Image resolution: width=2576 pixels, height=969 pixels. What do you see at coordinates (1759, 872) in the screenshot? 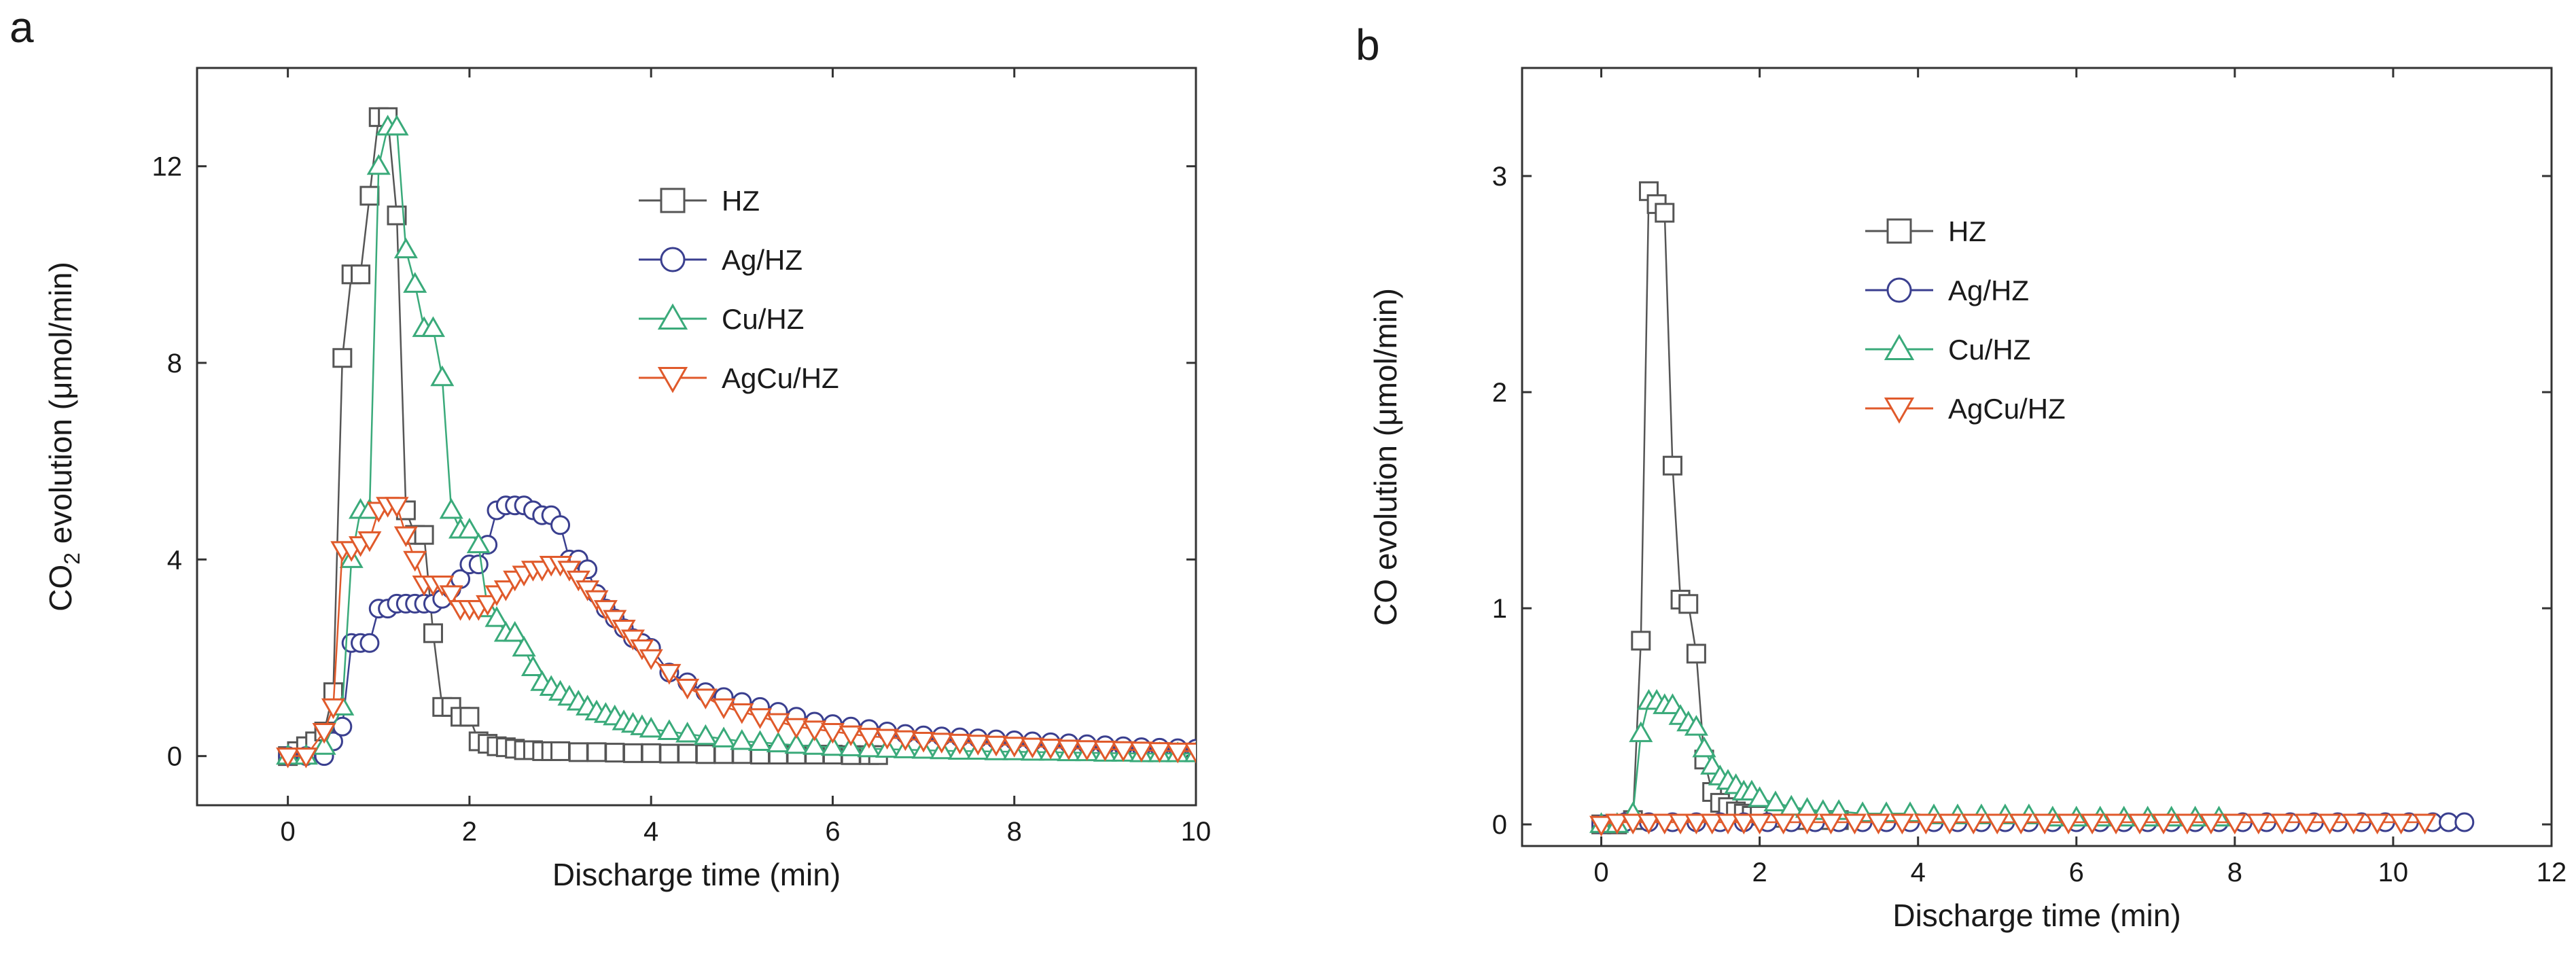
I see `x-tick-label: 2` at bounding box center [1759, 872].